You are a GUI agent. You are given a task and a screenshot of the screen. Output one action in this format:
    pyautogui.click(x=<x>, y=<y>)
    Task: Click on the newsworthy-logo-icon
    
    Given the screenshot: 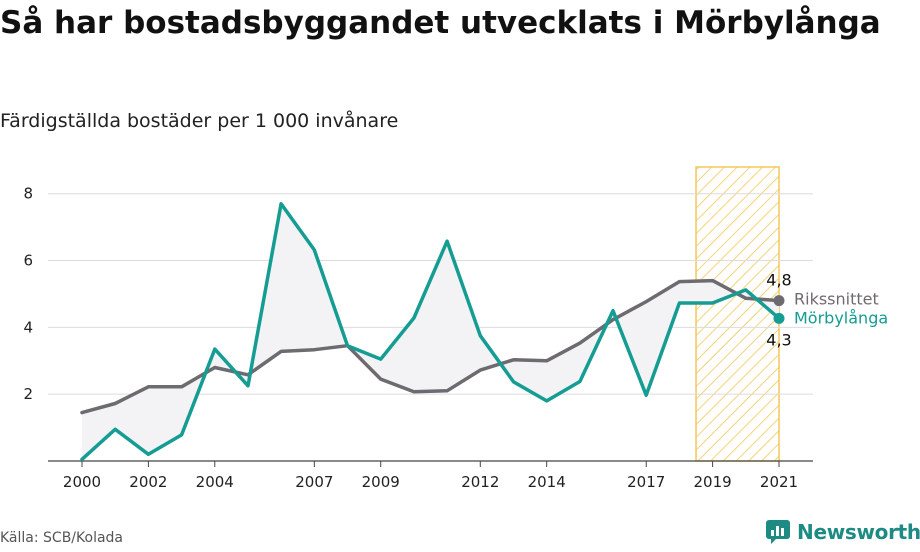 What is the action you would take?
    pyautogui.click(x=778, y=532)
    